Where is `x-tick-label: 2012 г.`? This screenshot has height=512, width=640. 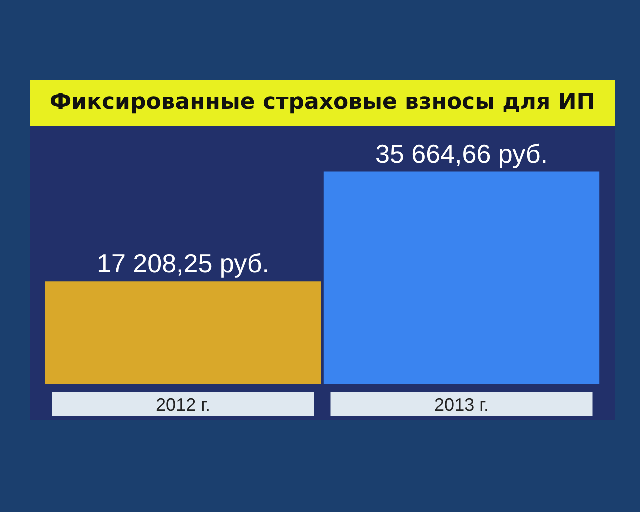
x-tick-label: 2012 г. is located at coordinates (183, 405).